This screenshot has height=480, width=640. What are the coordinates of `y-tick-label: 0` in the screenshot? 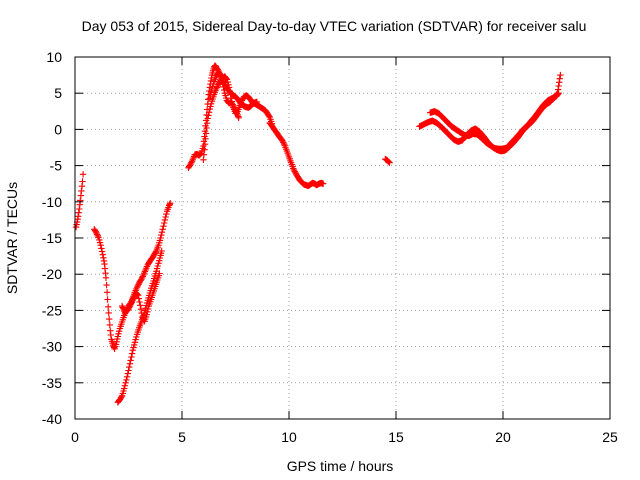 It's located at (58, 129).